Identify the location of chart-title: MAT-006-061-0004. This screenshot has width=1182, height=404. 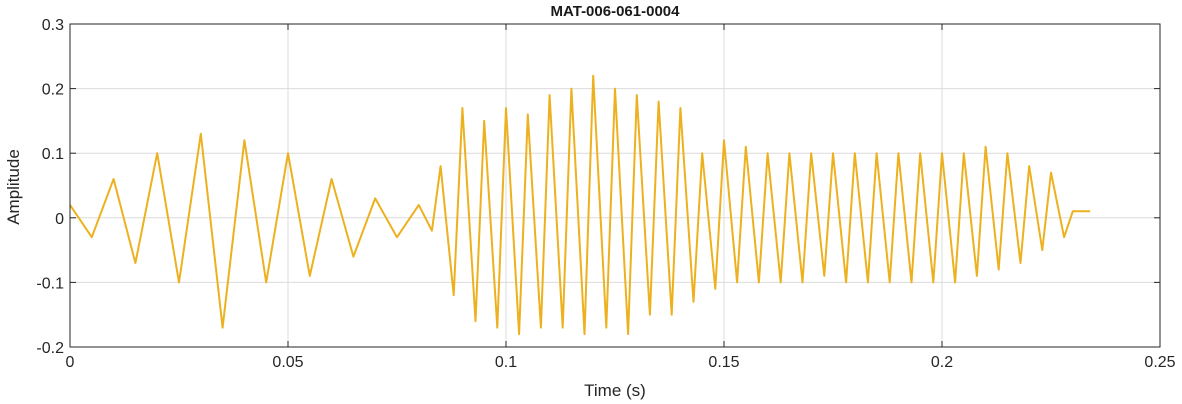
(616, 11).